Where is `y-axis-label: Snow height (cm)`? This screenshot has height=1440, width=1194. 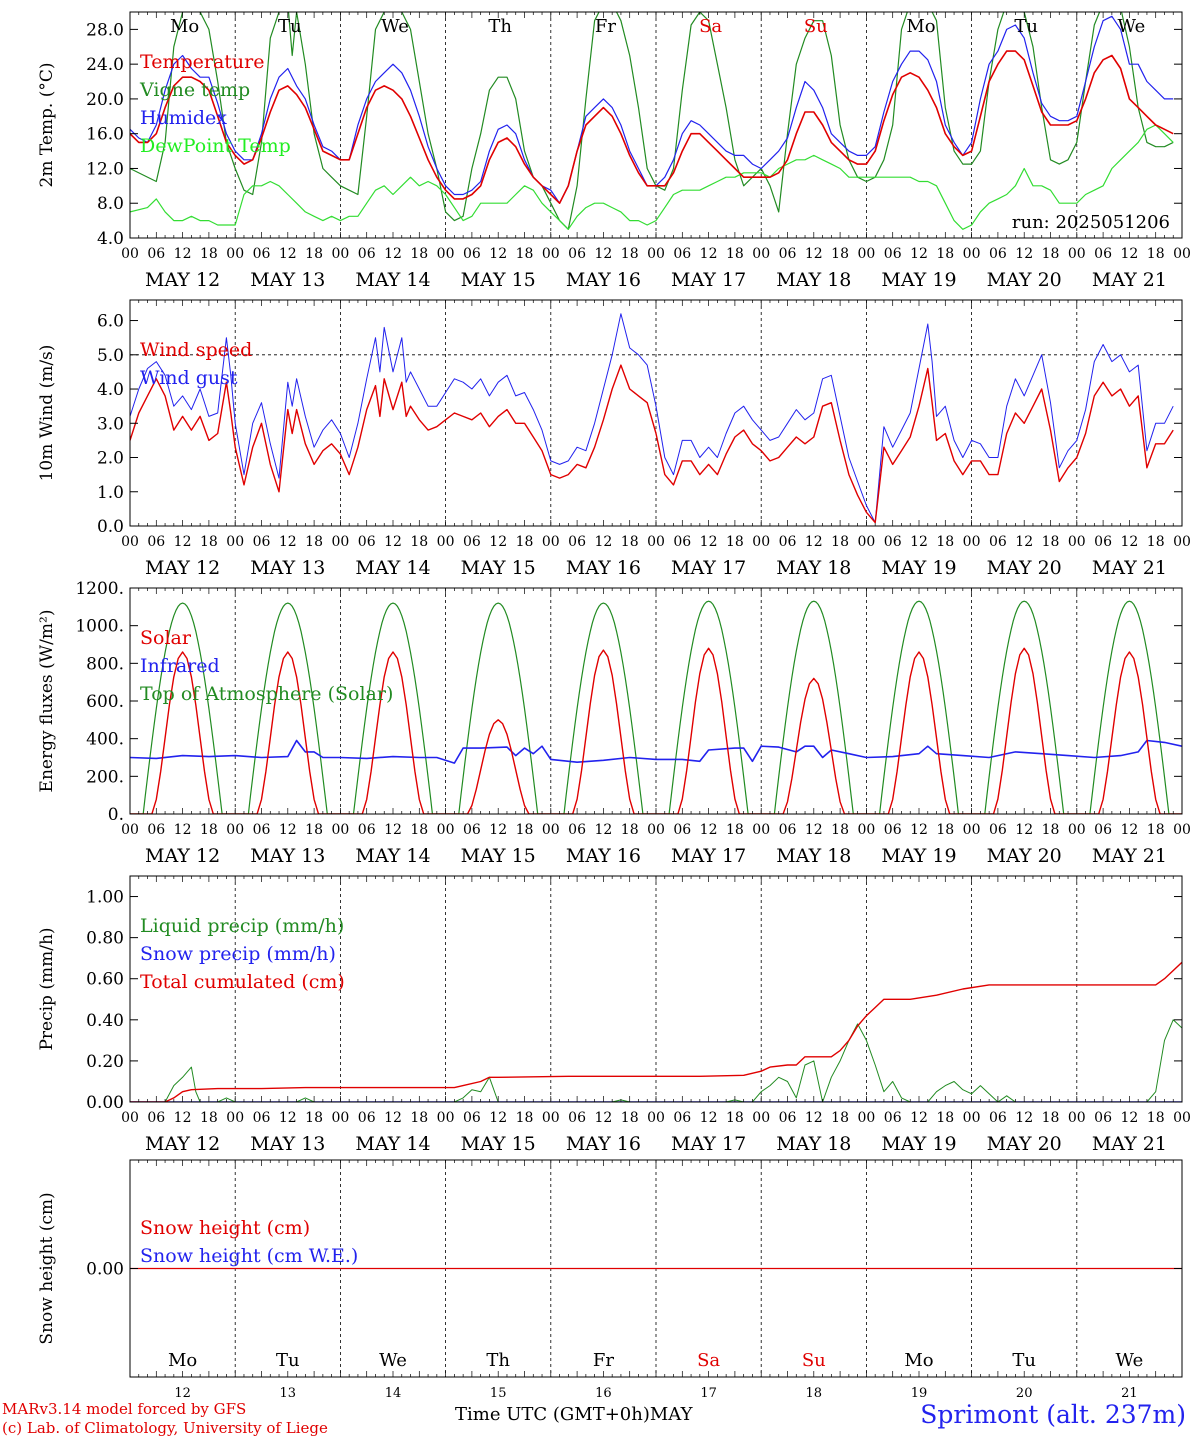
y-axis-label: Snow height (cm) is located at coordinates (47, 1268).